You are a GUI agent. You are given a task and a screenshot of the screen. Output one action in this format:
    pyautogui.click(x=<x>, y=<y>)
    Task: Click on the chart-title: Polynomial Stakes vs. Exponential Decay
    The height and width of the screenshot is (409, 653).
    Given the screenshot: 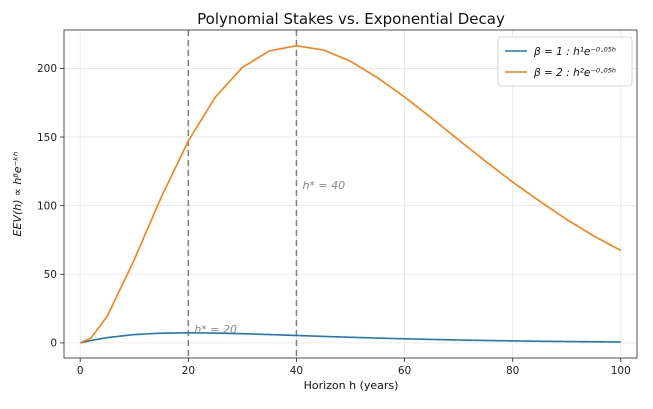 What is the action you would take?
    pyautogui.click(x=351, y=19)
    